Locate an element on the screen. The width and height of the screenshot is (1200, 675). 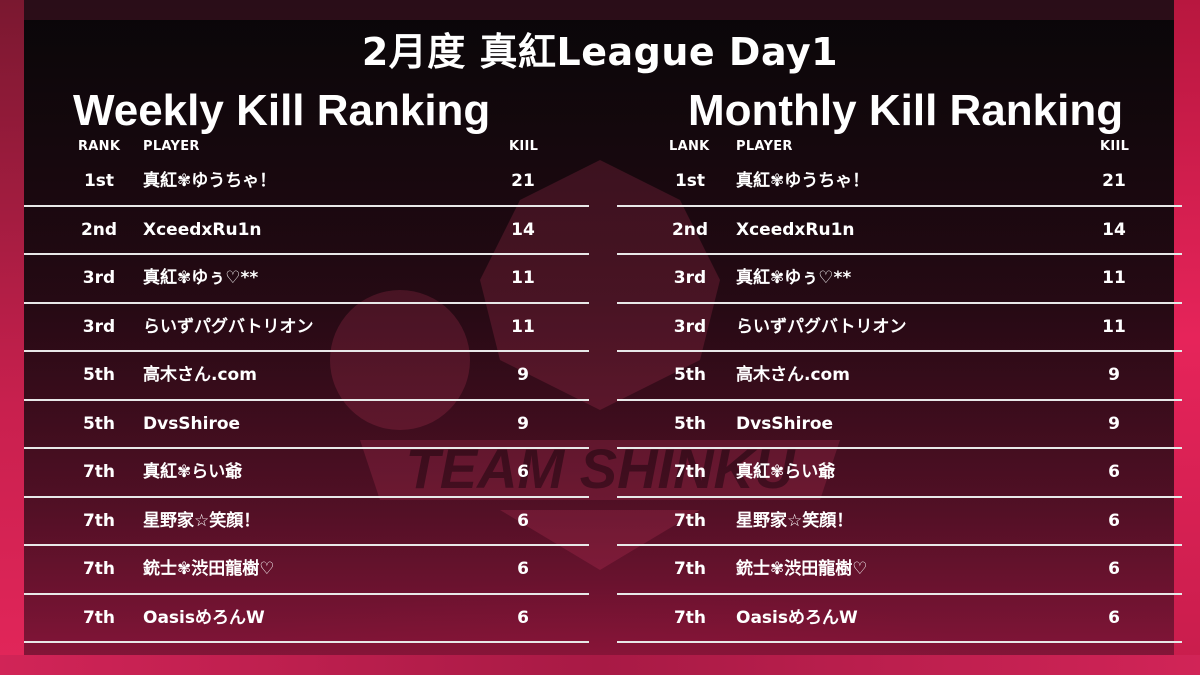
page-title: 2月度 真紅League Day1 is located at coordinates (600, 52).